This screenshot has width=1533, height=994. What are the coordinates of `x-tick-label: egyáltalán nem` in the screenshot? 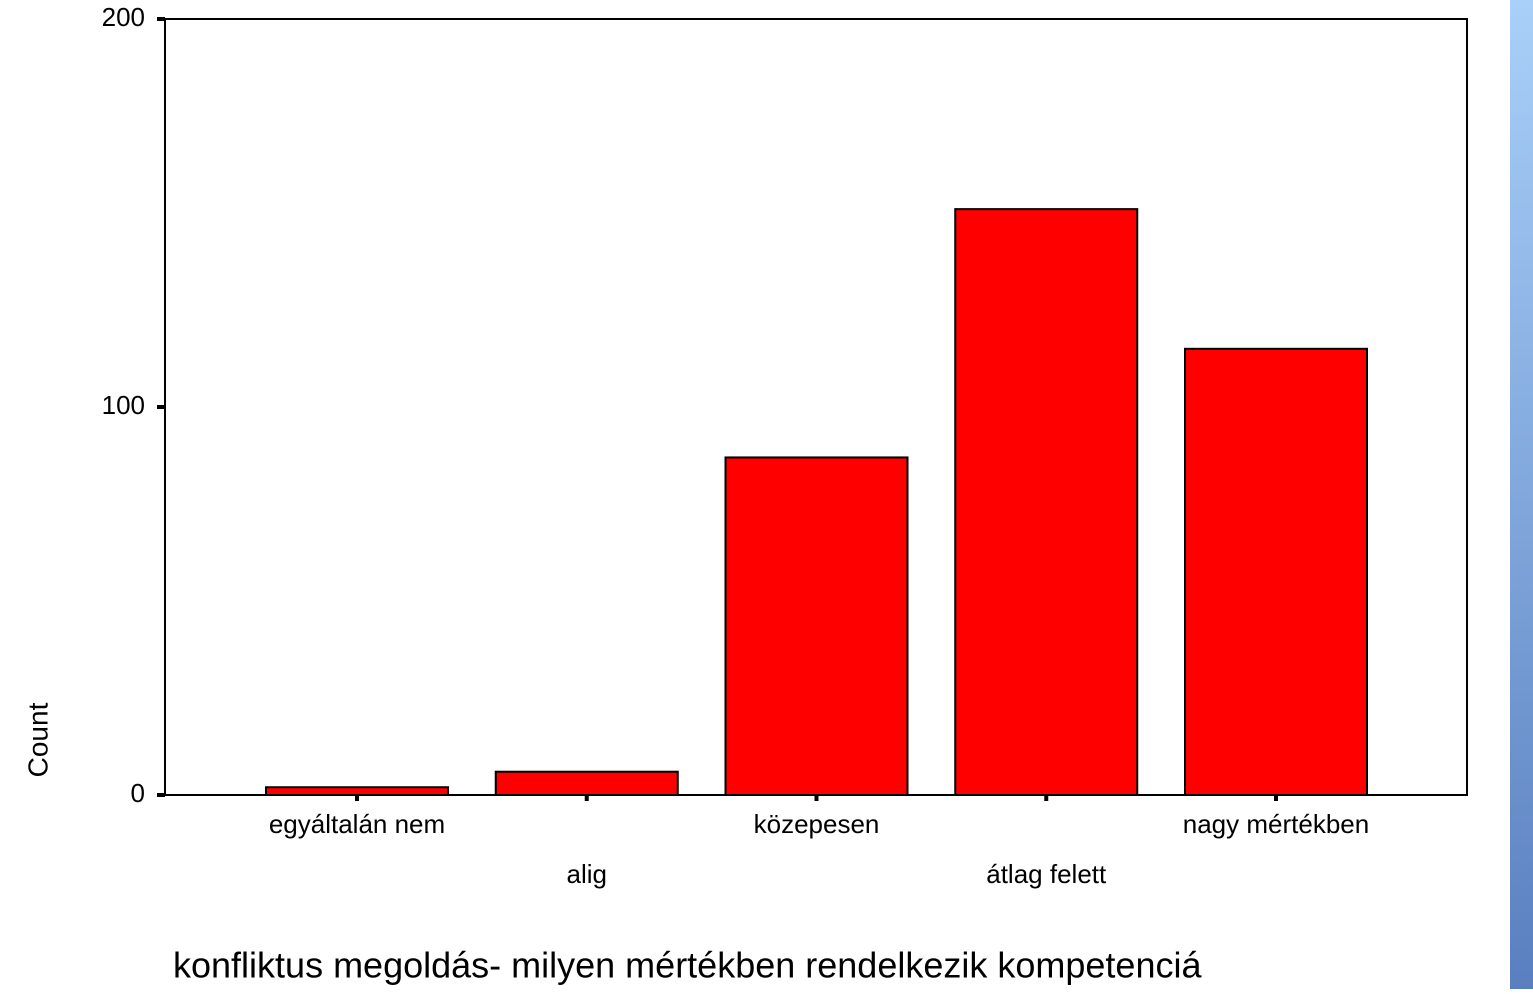 It's located at (357, 824).